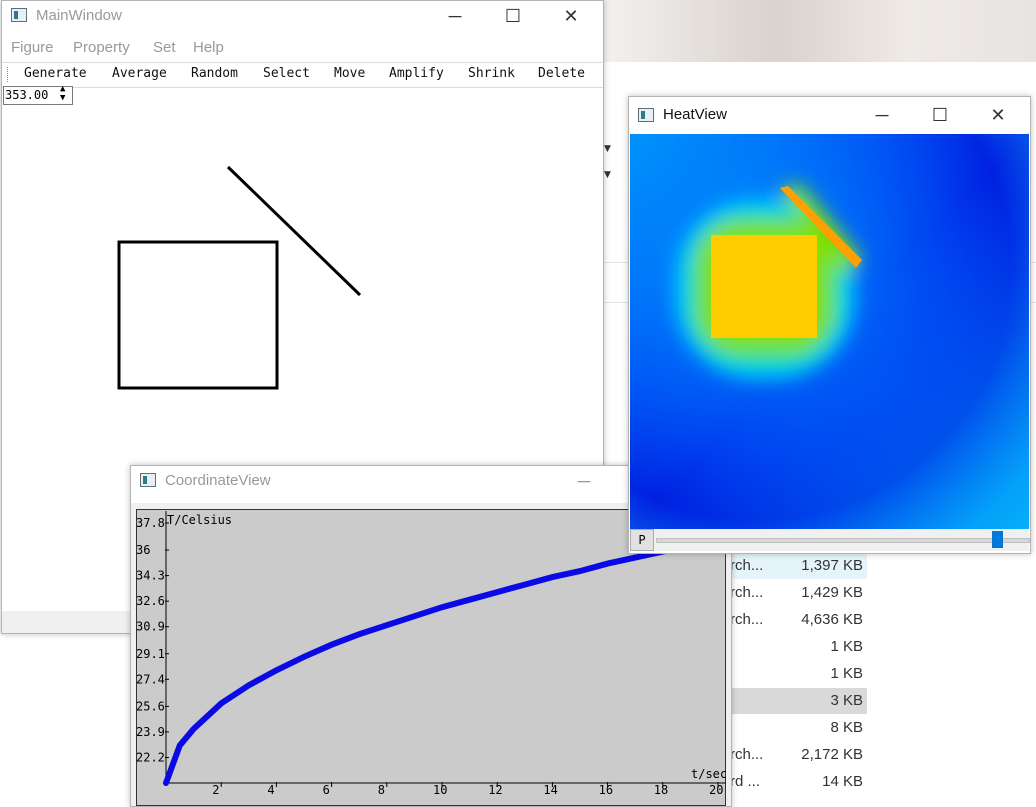  Describe the element at coordinates (832, 592) in the screenshot. I see `file-size: 1,429 KB` at that location.